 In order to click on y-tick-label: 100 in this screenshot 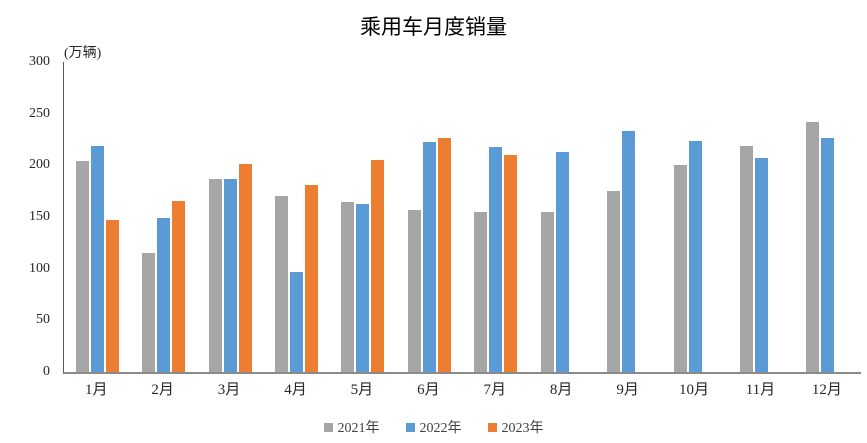, I will do `click(39, 268)`.